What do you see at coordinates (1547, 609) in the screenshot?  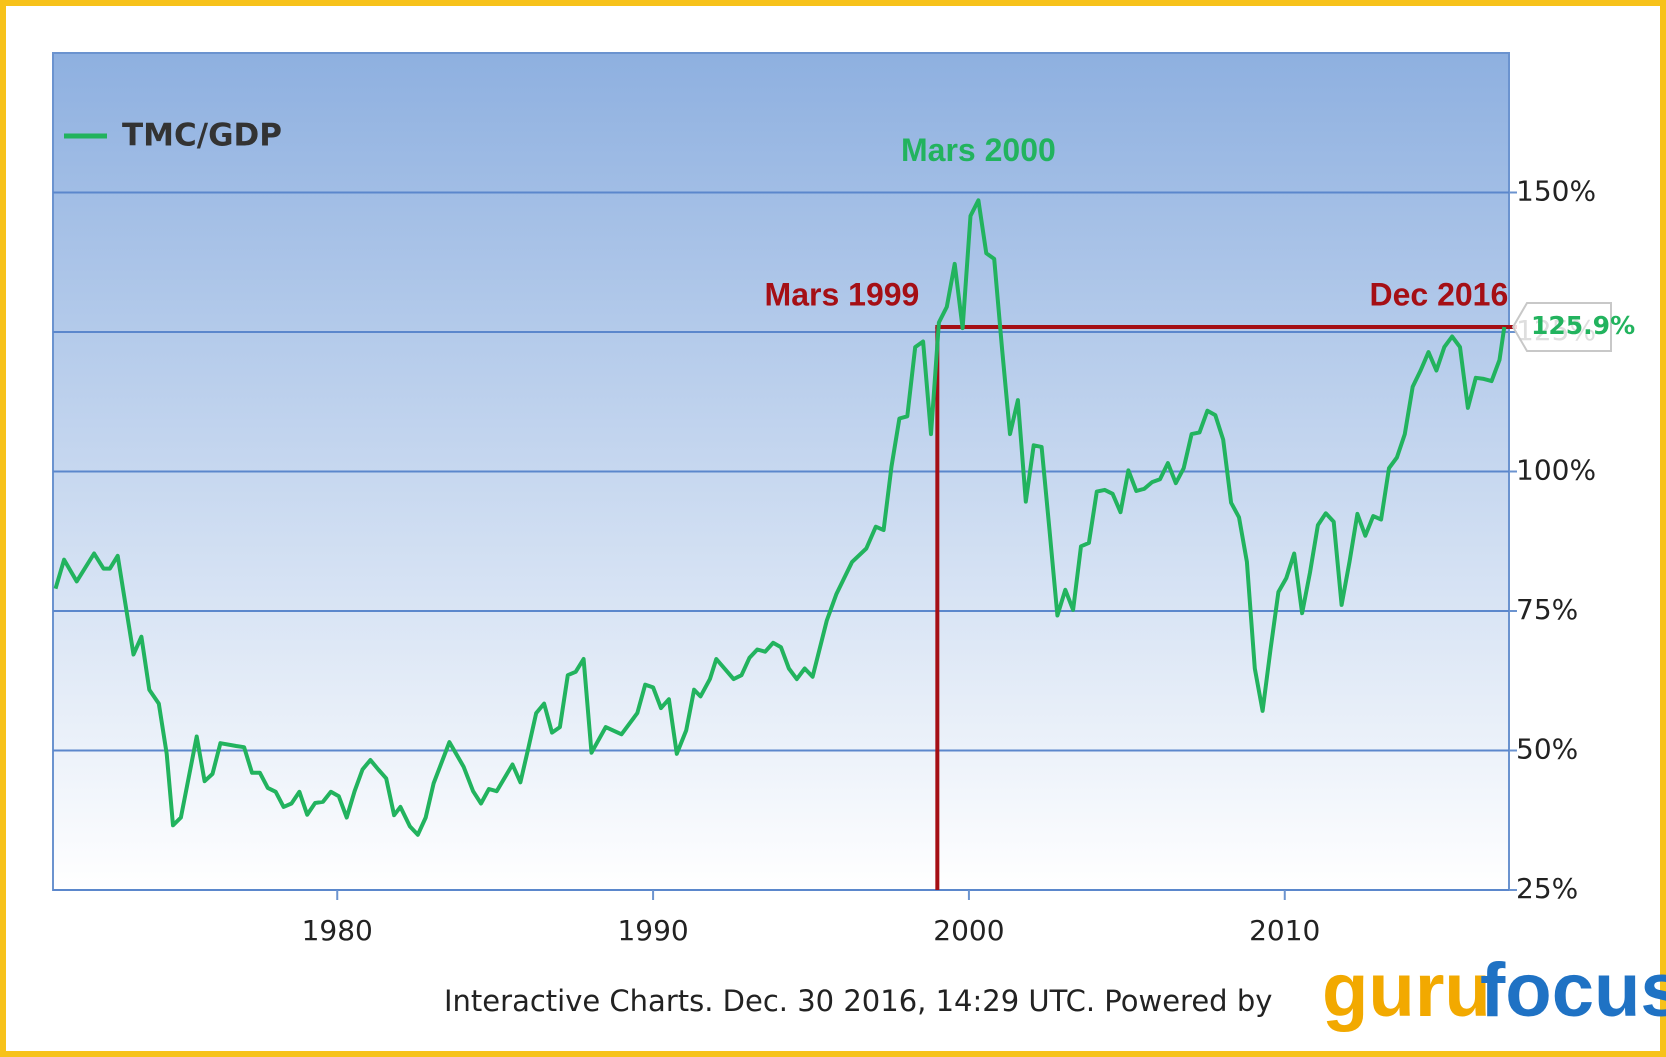 I see `y-tick-label: 75%` at bounding box center [1547, 609].